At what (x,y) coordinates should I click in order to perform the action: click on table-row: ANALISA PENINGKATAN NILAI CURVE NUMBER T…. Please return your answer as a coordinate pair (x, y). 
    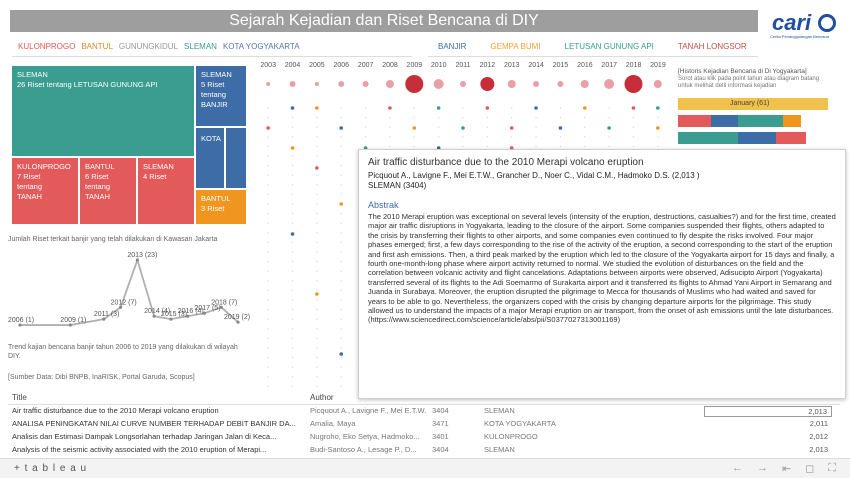
    Looking at the image, I should click on (424, 424).